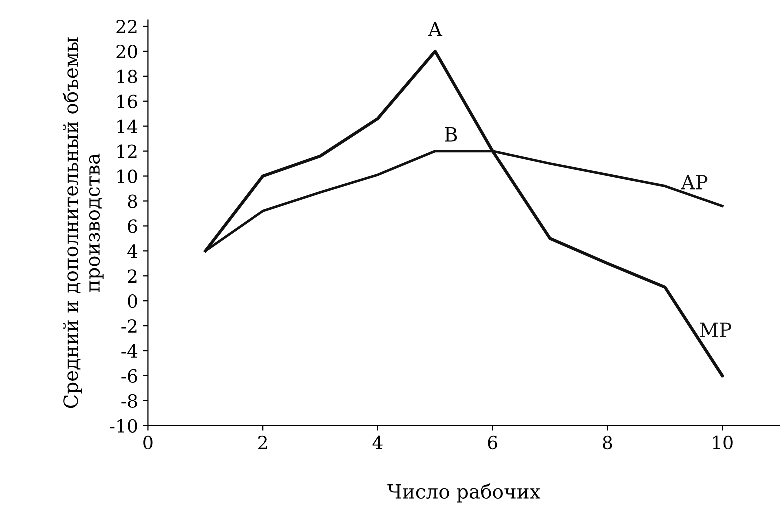  I want to click on y-tick-label: -8, so click(130, 401).